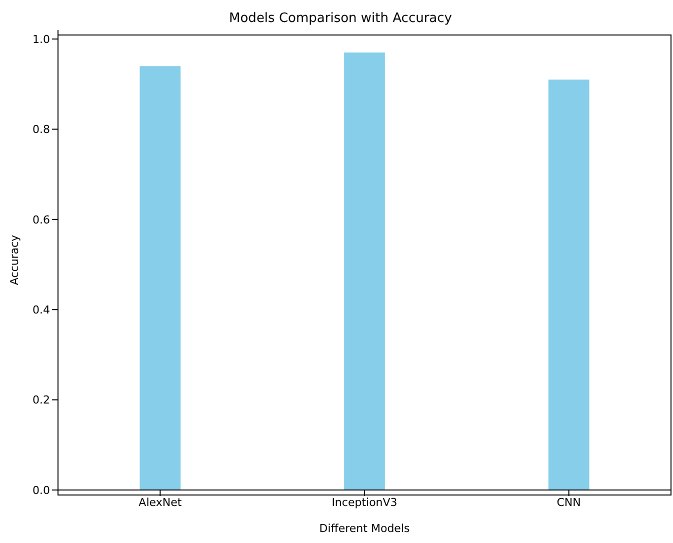 This screenshot has width=673, height=543. Describe the element at coordinates (41, 310) in the screenshot. I see `y-tick-label: 0.4` at that location.